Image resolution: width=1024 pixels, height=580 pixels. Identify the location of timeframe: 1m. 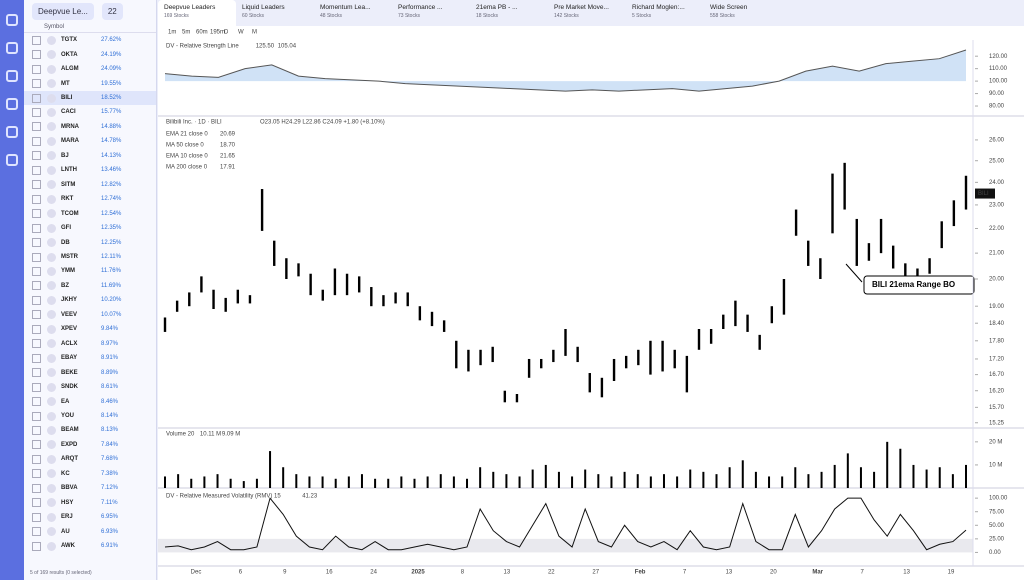
(172, 33).